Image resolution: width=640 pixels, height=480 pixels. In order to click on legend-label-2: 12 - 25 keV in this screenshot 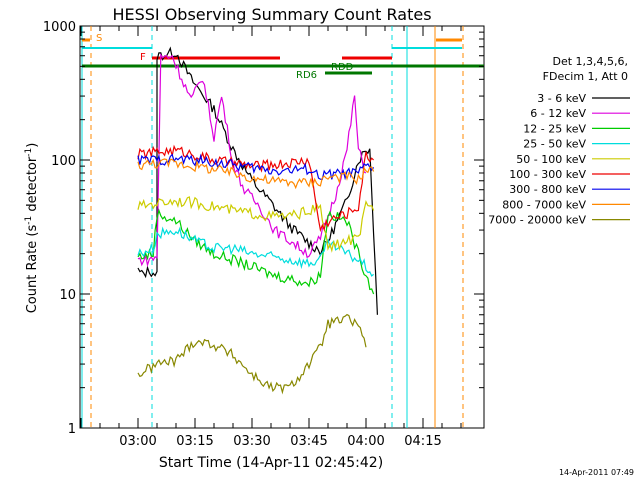, I will do `click(554, 128)`.